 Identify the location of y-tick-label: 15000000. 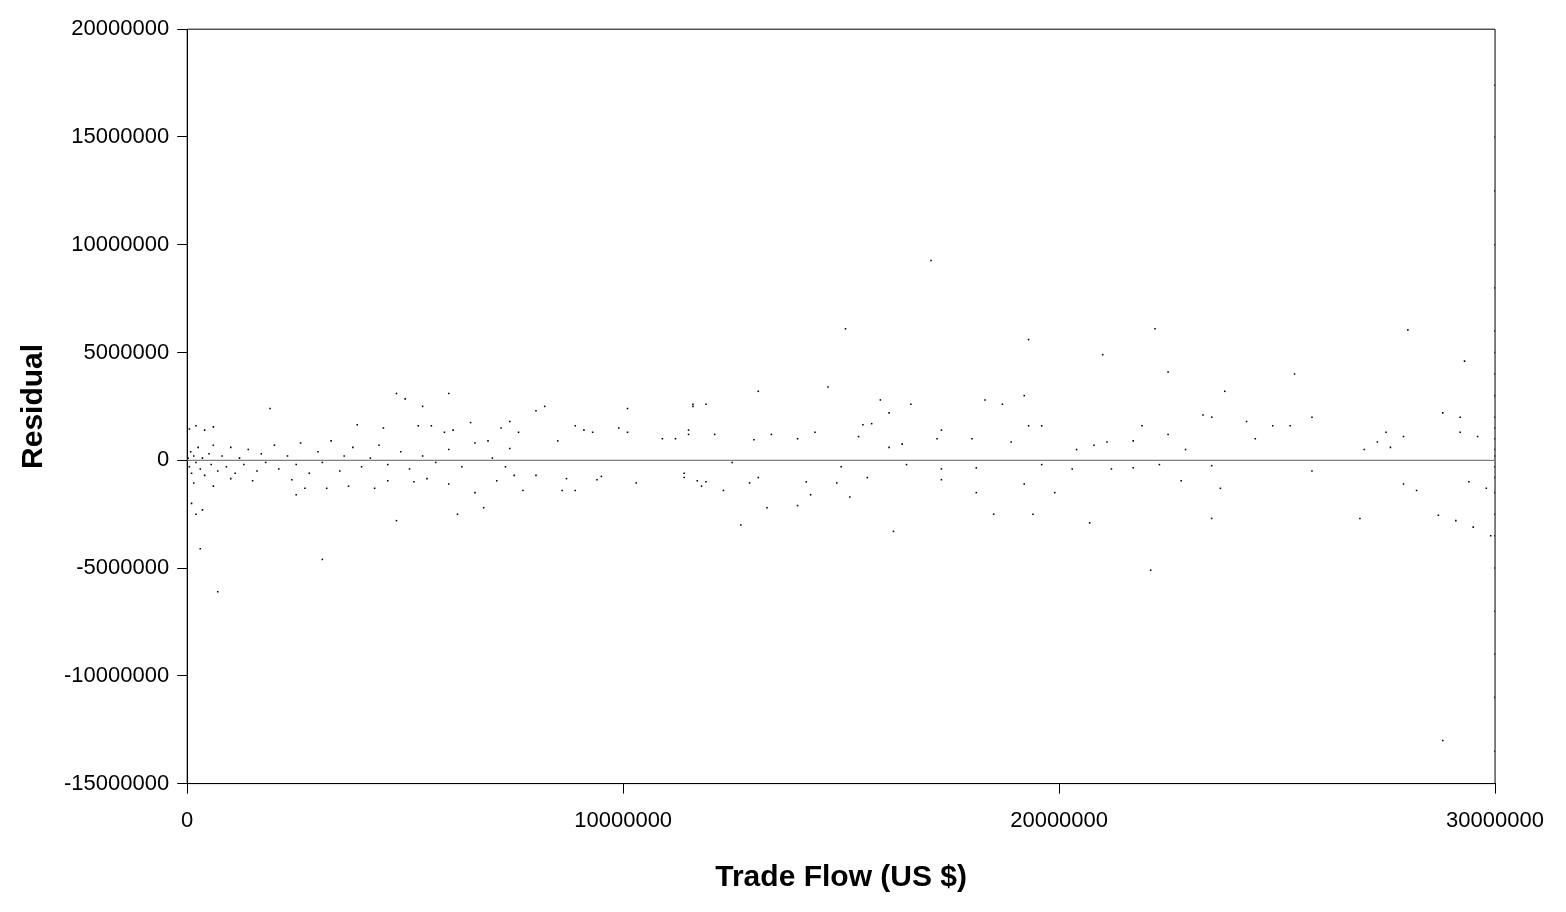
(120, 136).